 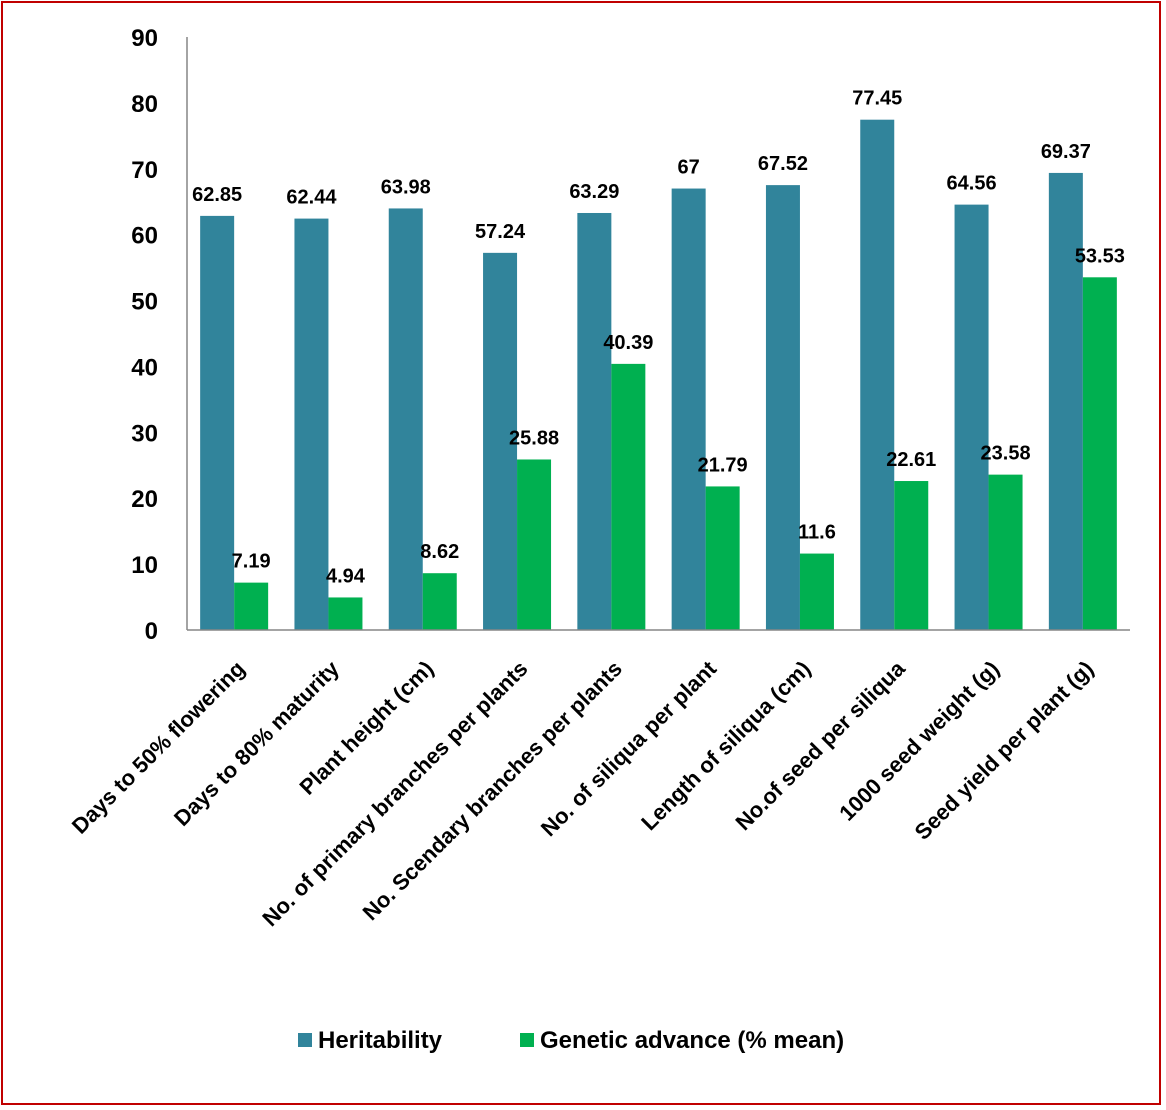 What do you see at coordinates (144, 38) in the screenshot?
I see `y-tick-label: 90` at bounding box center [144, 38].